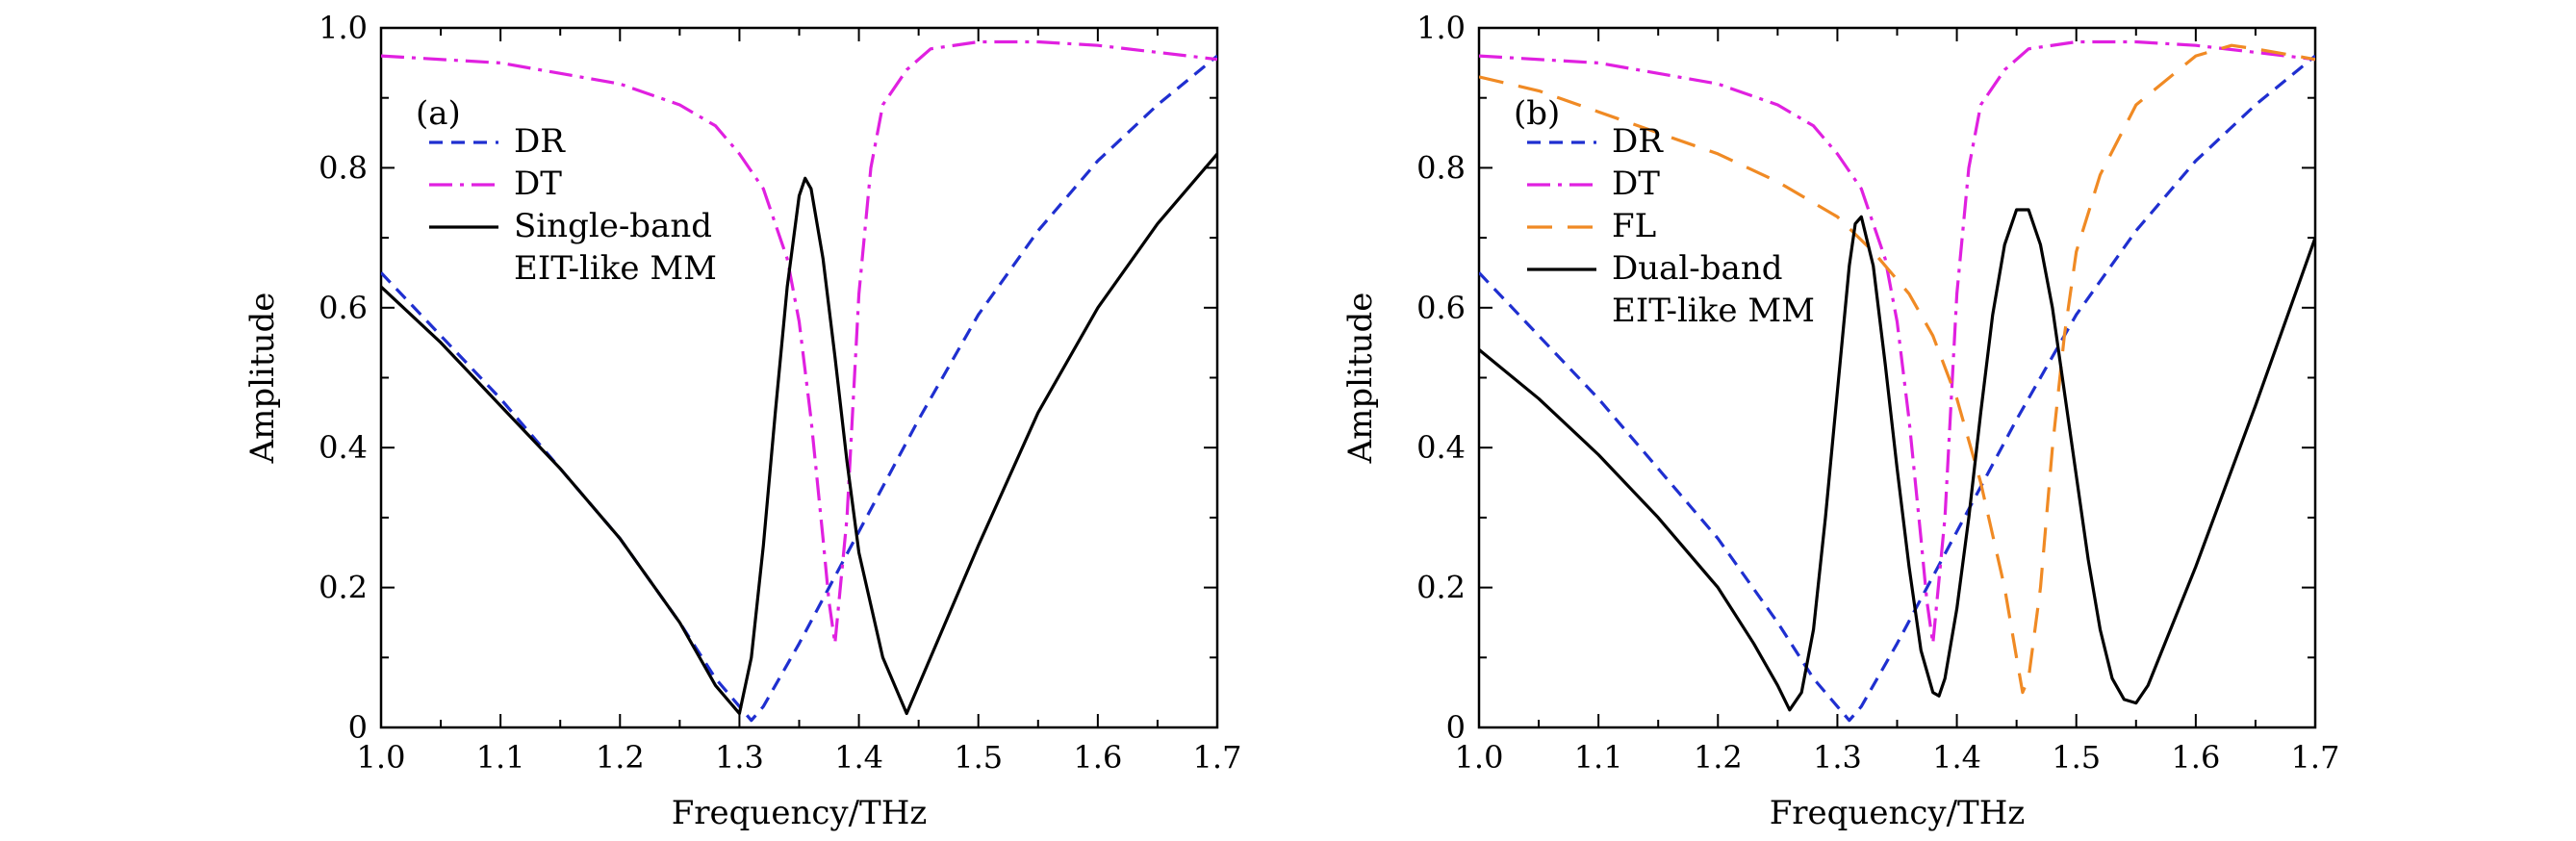  Describe the element at coordinates (1634, 226) in the screenshot. I see `legend-label: FL` at that location.